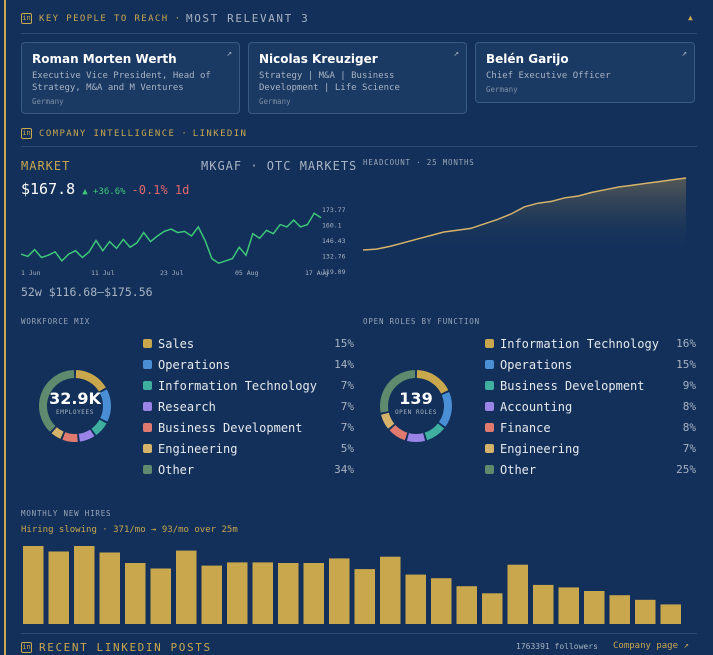  Describe the element at coordinates (334, 241) in the screenshot. I see `y-tick-label: 146.43` at that location.